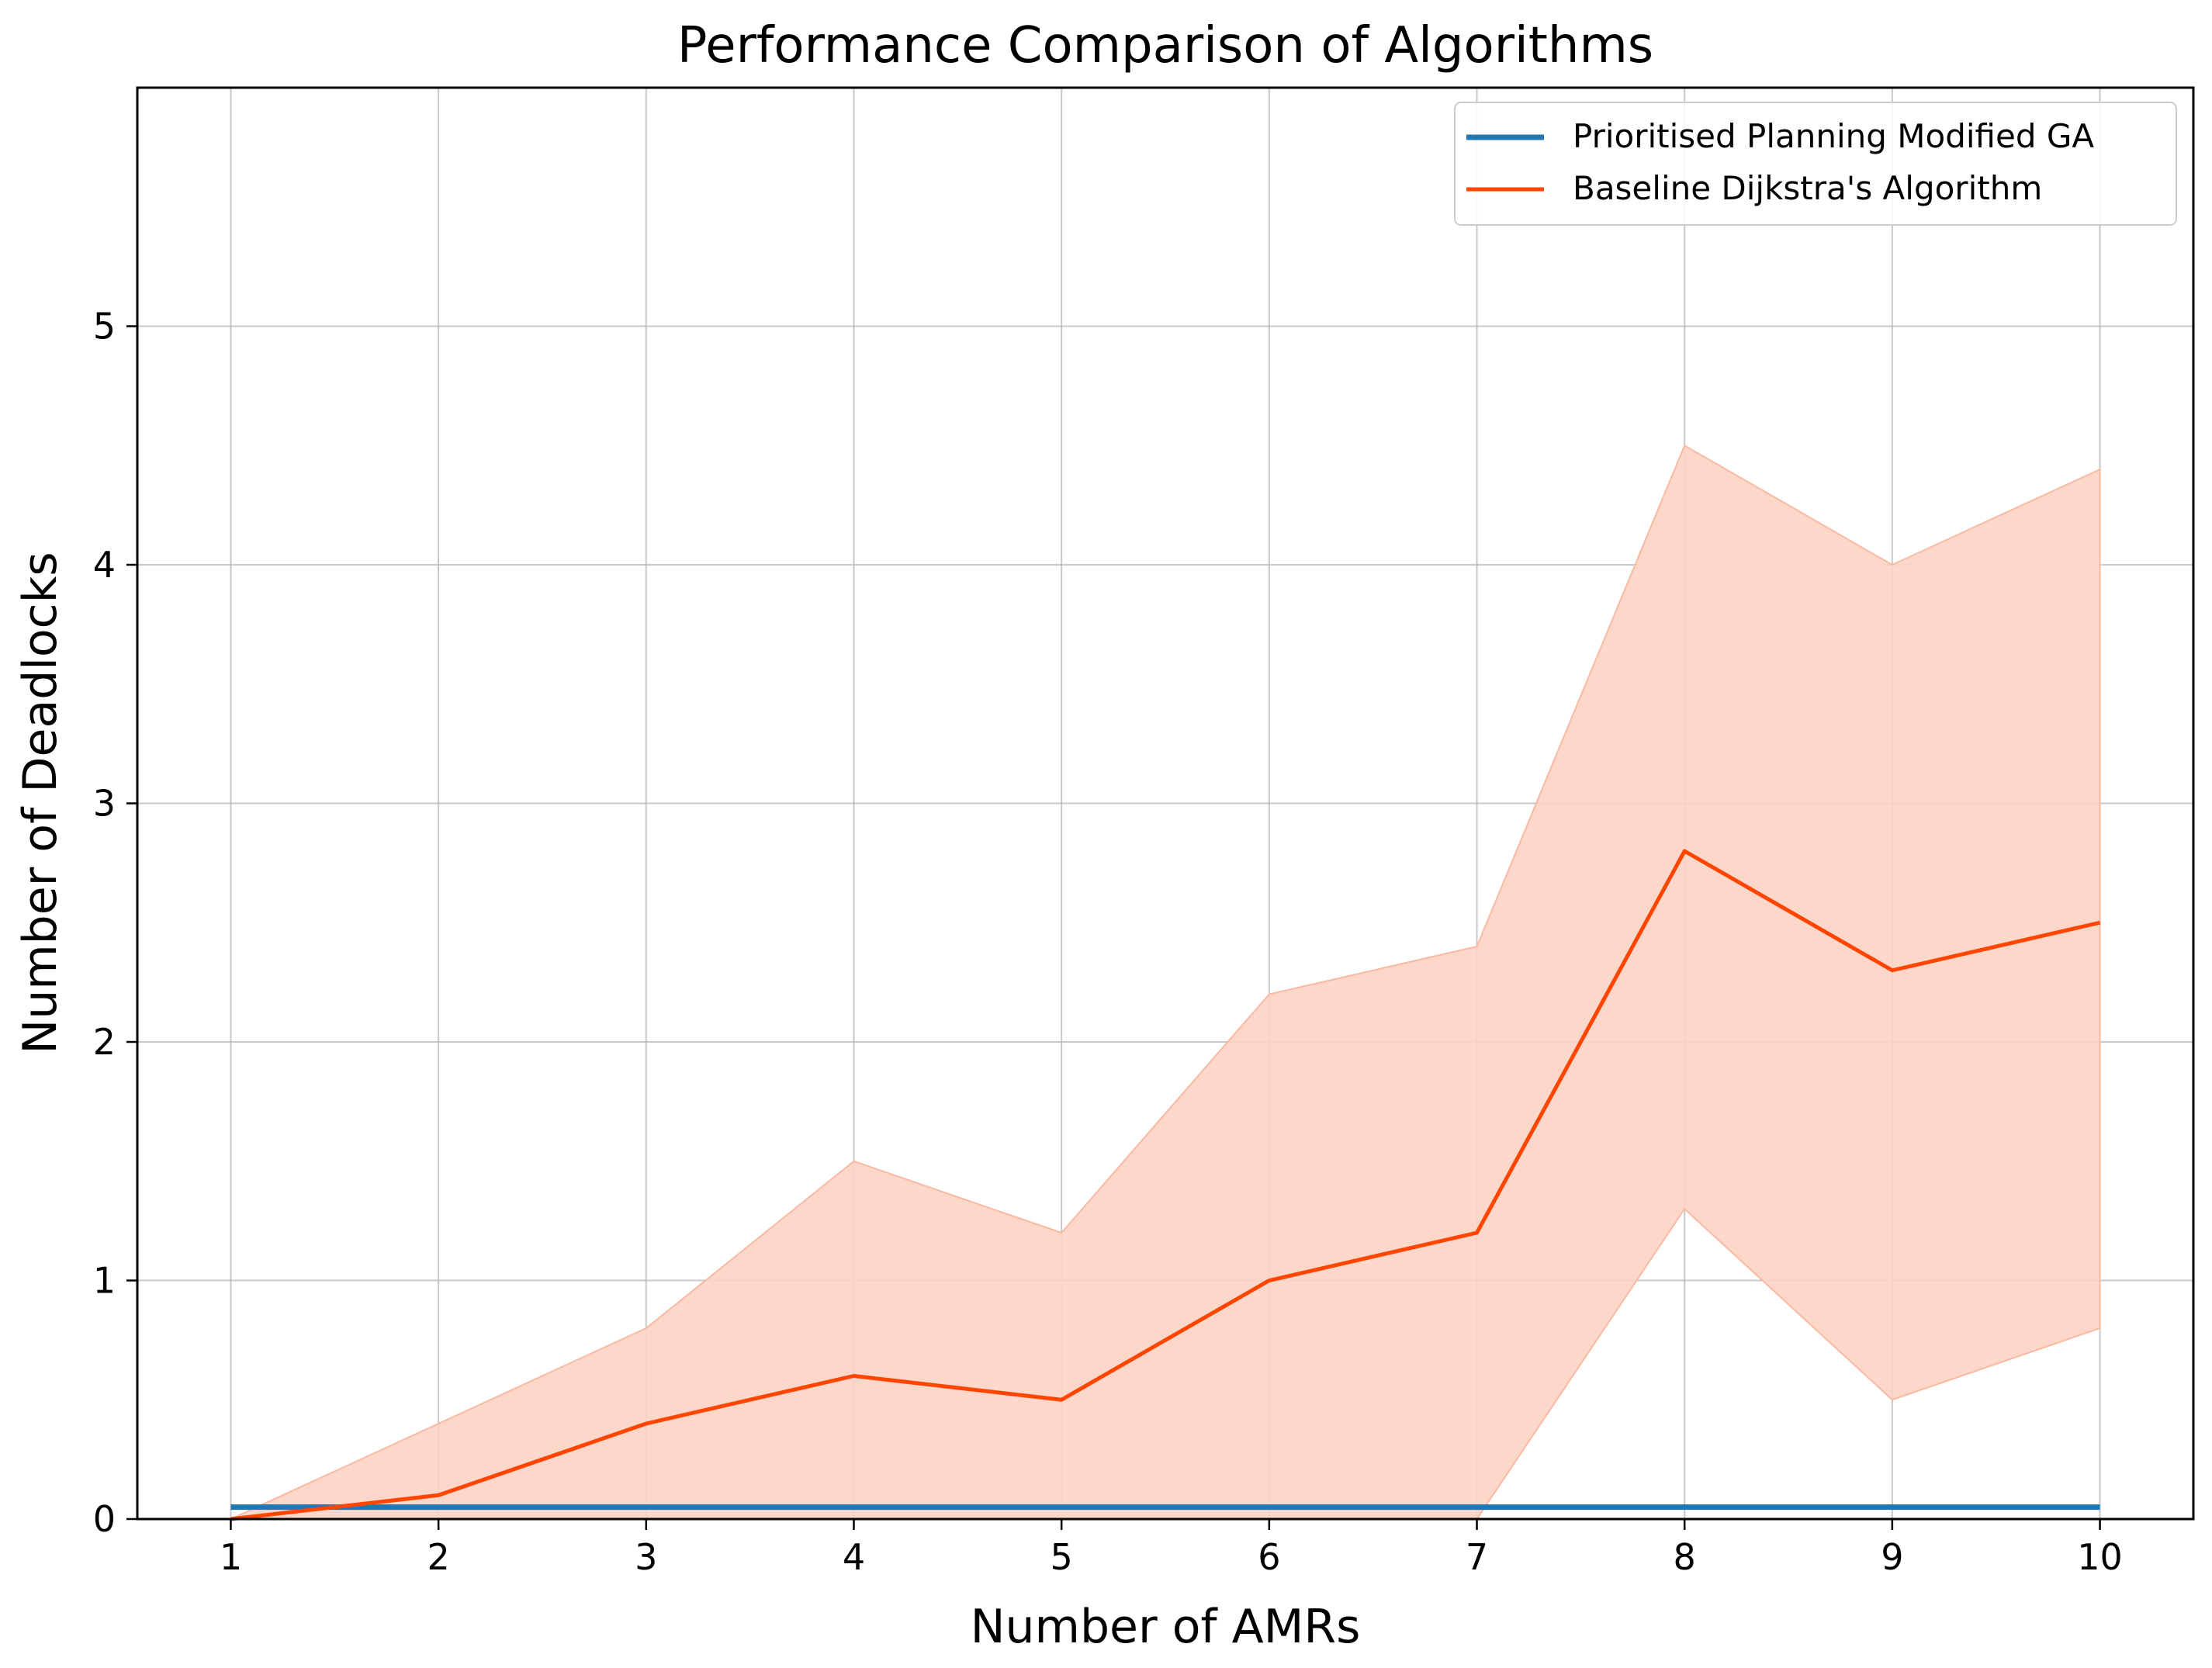  I want to click on x-tick-label: 5, so click(1062, 1557).